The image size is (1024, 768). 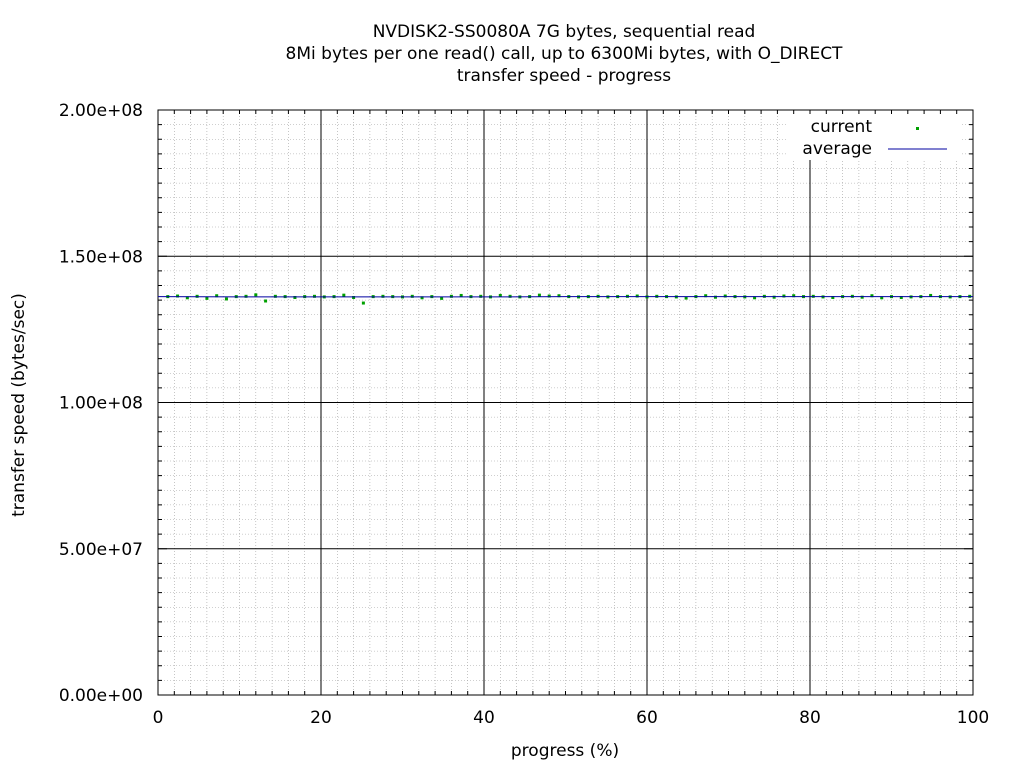 I want to click on x-tick-label: 0, so click(x=158, y=718).